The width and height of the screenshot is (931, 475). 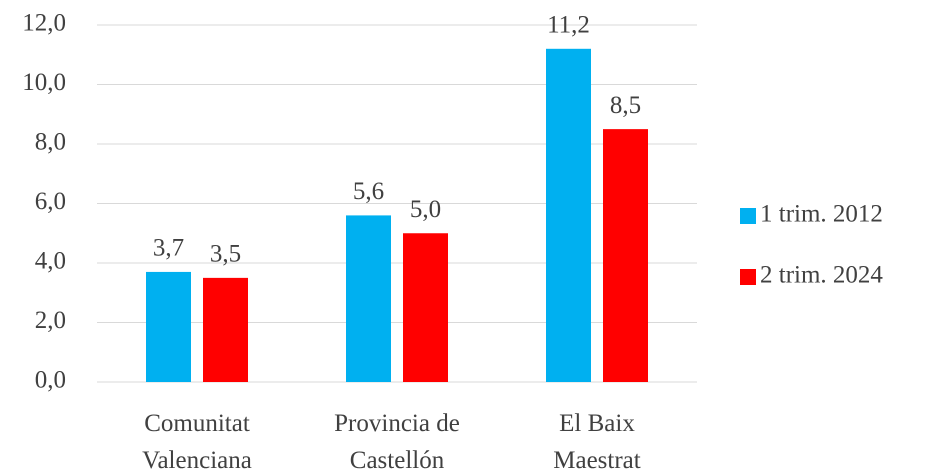 What do you see at coordinates (821, 275) in the screenshot?
I see `legend-label: 2 trim. 2024` at bounding box center [821, 275].